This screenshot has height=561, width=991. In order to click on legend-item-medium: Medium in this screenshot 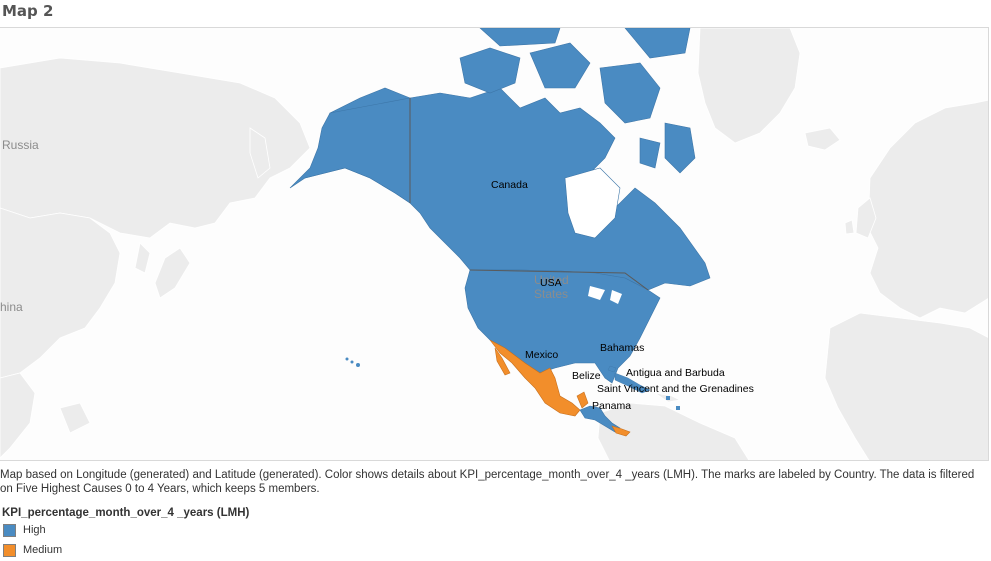, I will do `click(32, 550)`.